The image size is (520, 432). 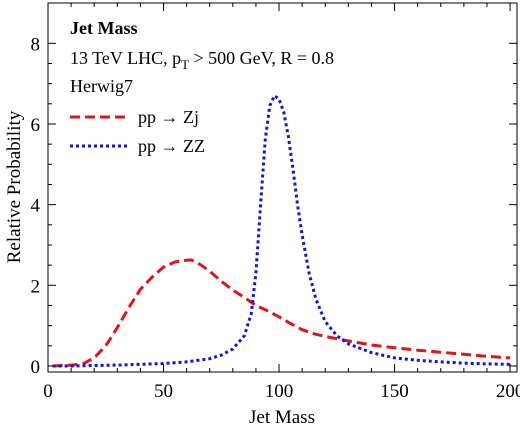 What do you see at coordinates (125, 58) in the screenshot?
I see `annotation-kinematics-prefix: 13 TeV LHC, p` at bounding box center [125, 58].